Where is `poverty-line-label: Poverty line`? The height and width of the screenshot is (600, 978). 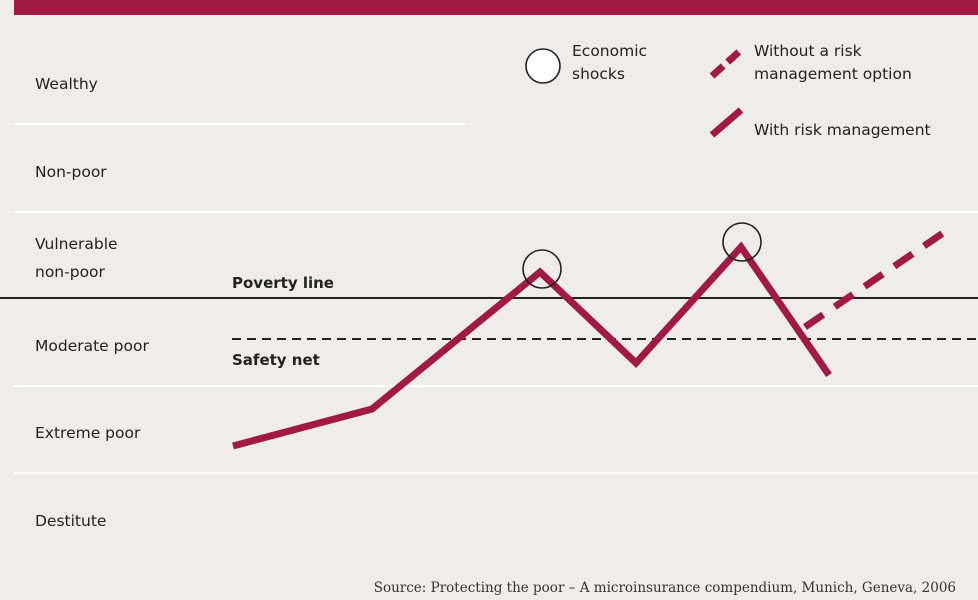 poverty-line-label: Poverty line is located at coordinates (283, 283).